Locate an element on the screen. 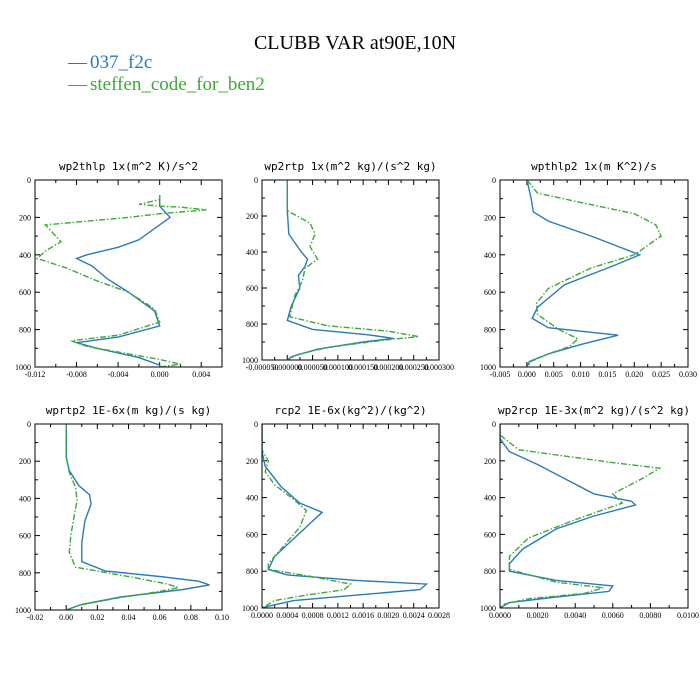  legend-item-2: — steffen_code_for_ben2 is located at coordinates (166, 84).